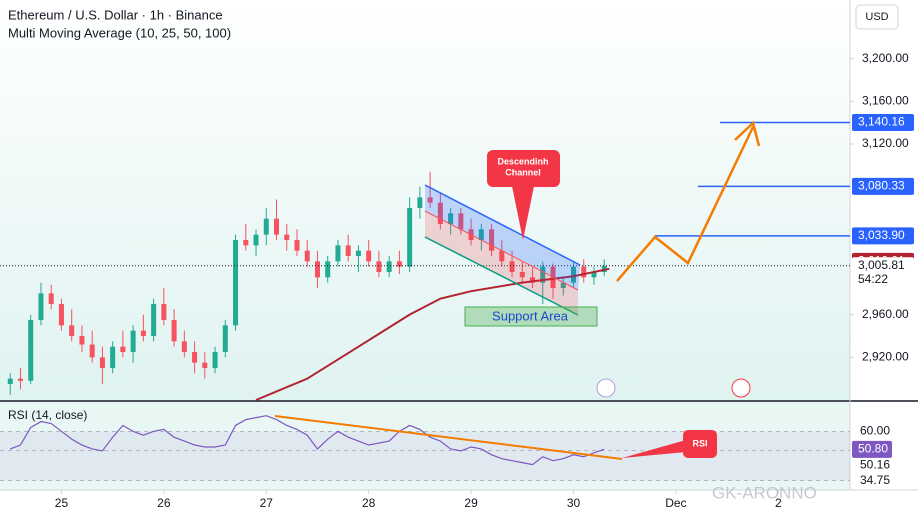  Describe the element at coordinates (699, 443) in the screenshot. I see `callout-text: RSI` at that location.